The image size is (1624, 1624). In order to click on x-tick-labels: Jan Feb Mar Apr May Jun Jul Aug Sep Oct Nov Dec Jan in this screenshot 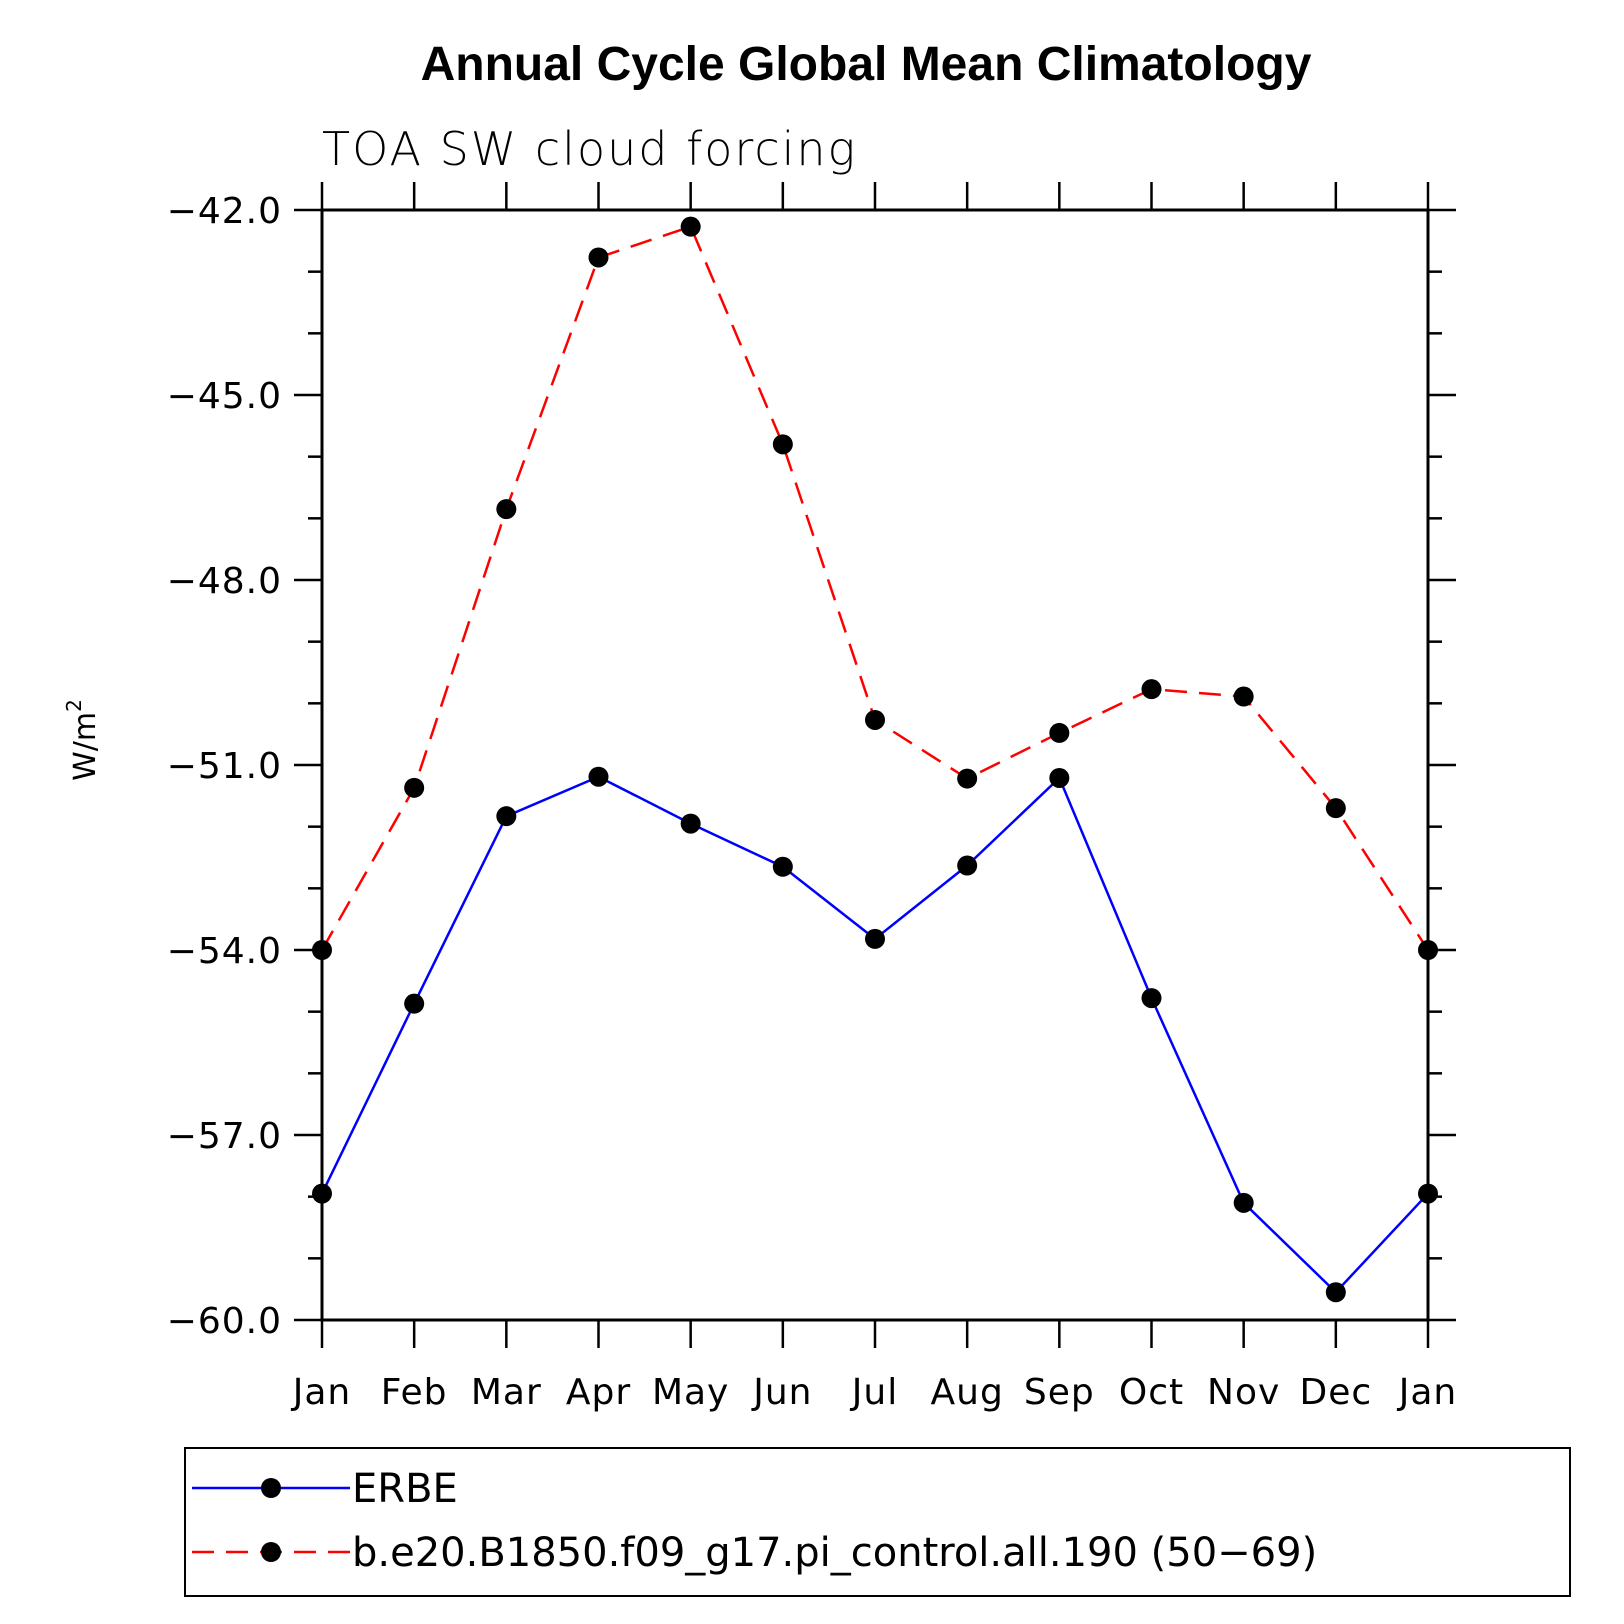, I will do `click(874, 1392)`.